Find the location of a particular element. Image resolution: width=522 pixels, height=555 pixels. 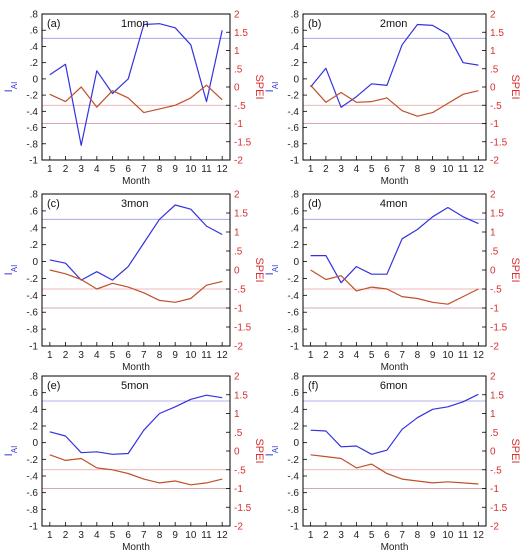

plot-frame is located at coordinates (136, 451).